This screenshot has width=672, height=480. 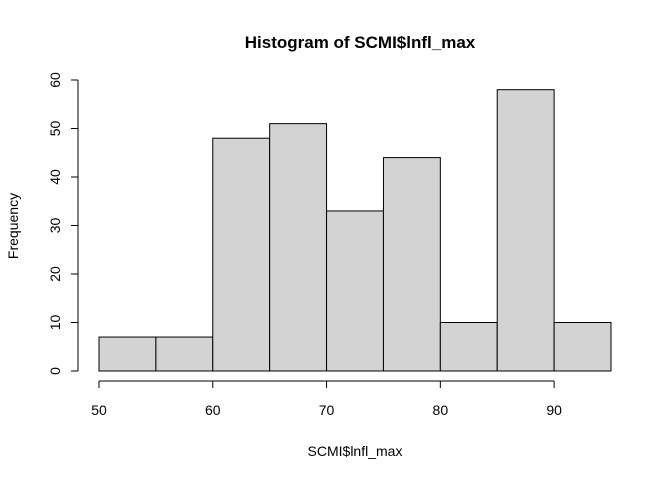 I want to click on x-tick-label-80: 80, so click(x=441, y=410).